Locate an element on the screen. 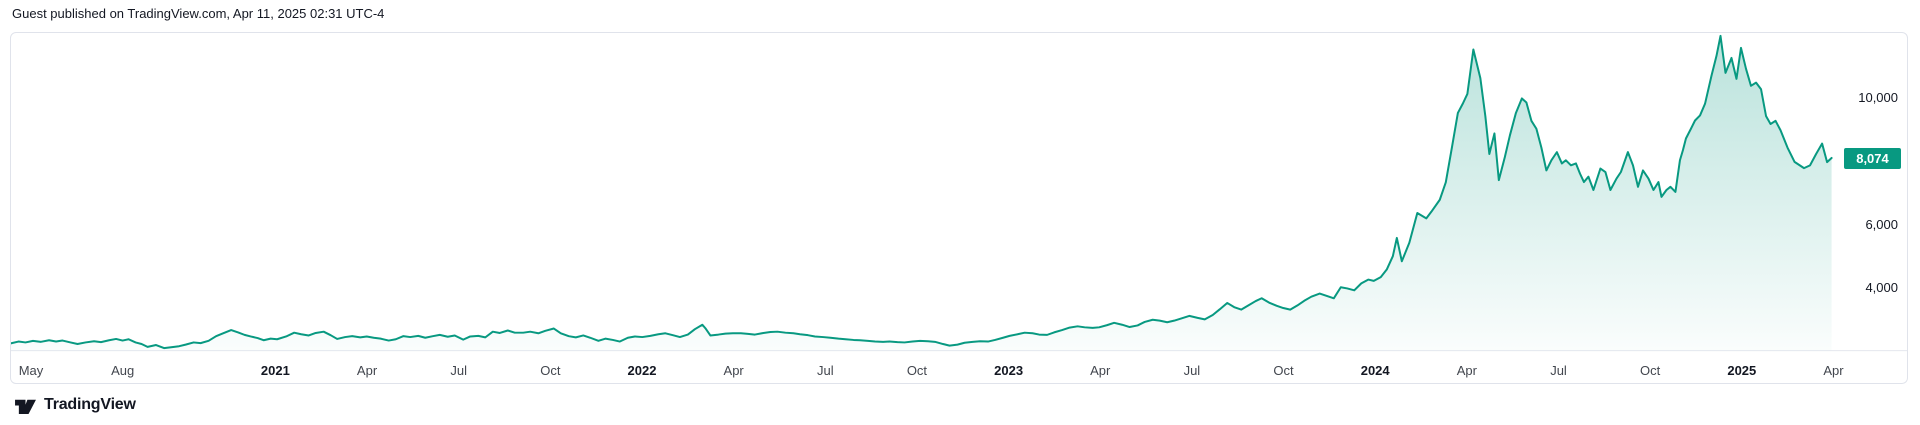 The width and height of the screenshot is (1920, 425). time-tick-label: 2023 is located at coordinates (1009, 370).